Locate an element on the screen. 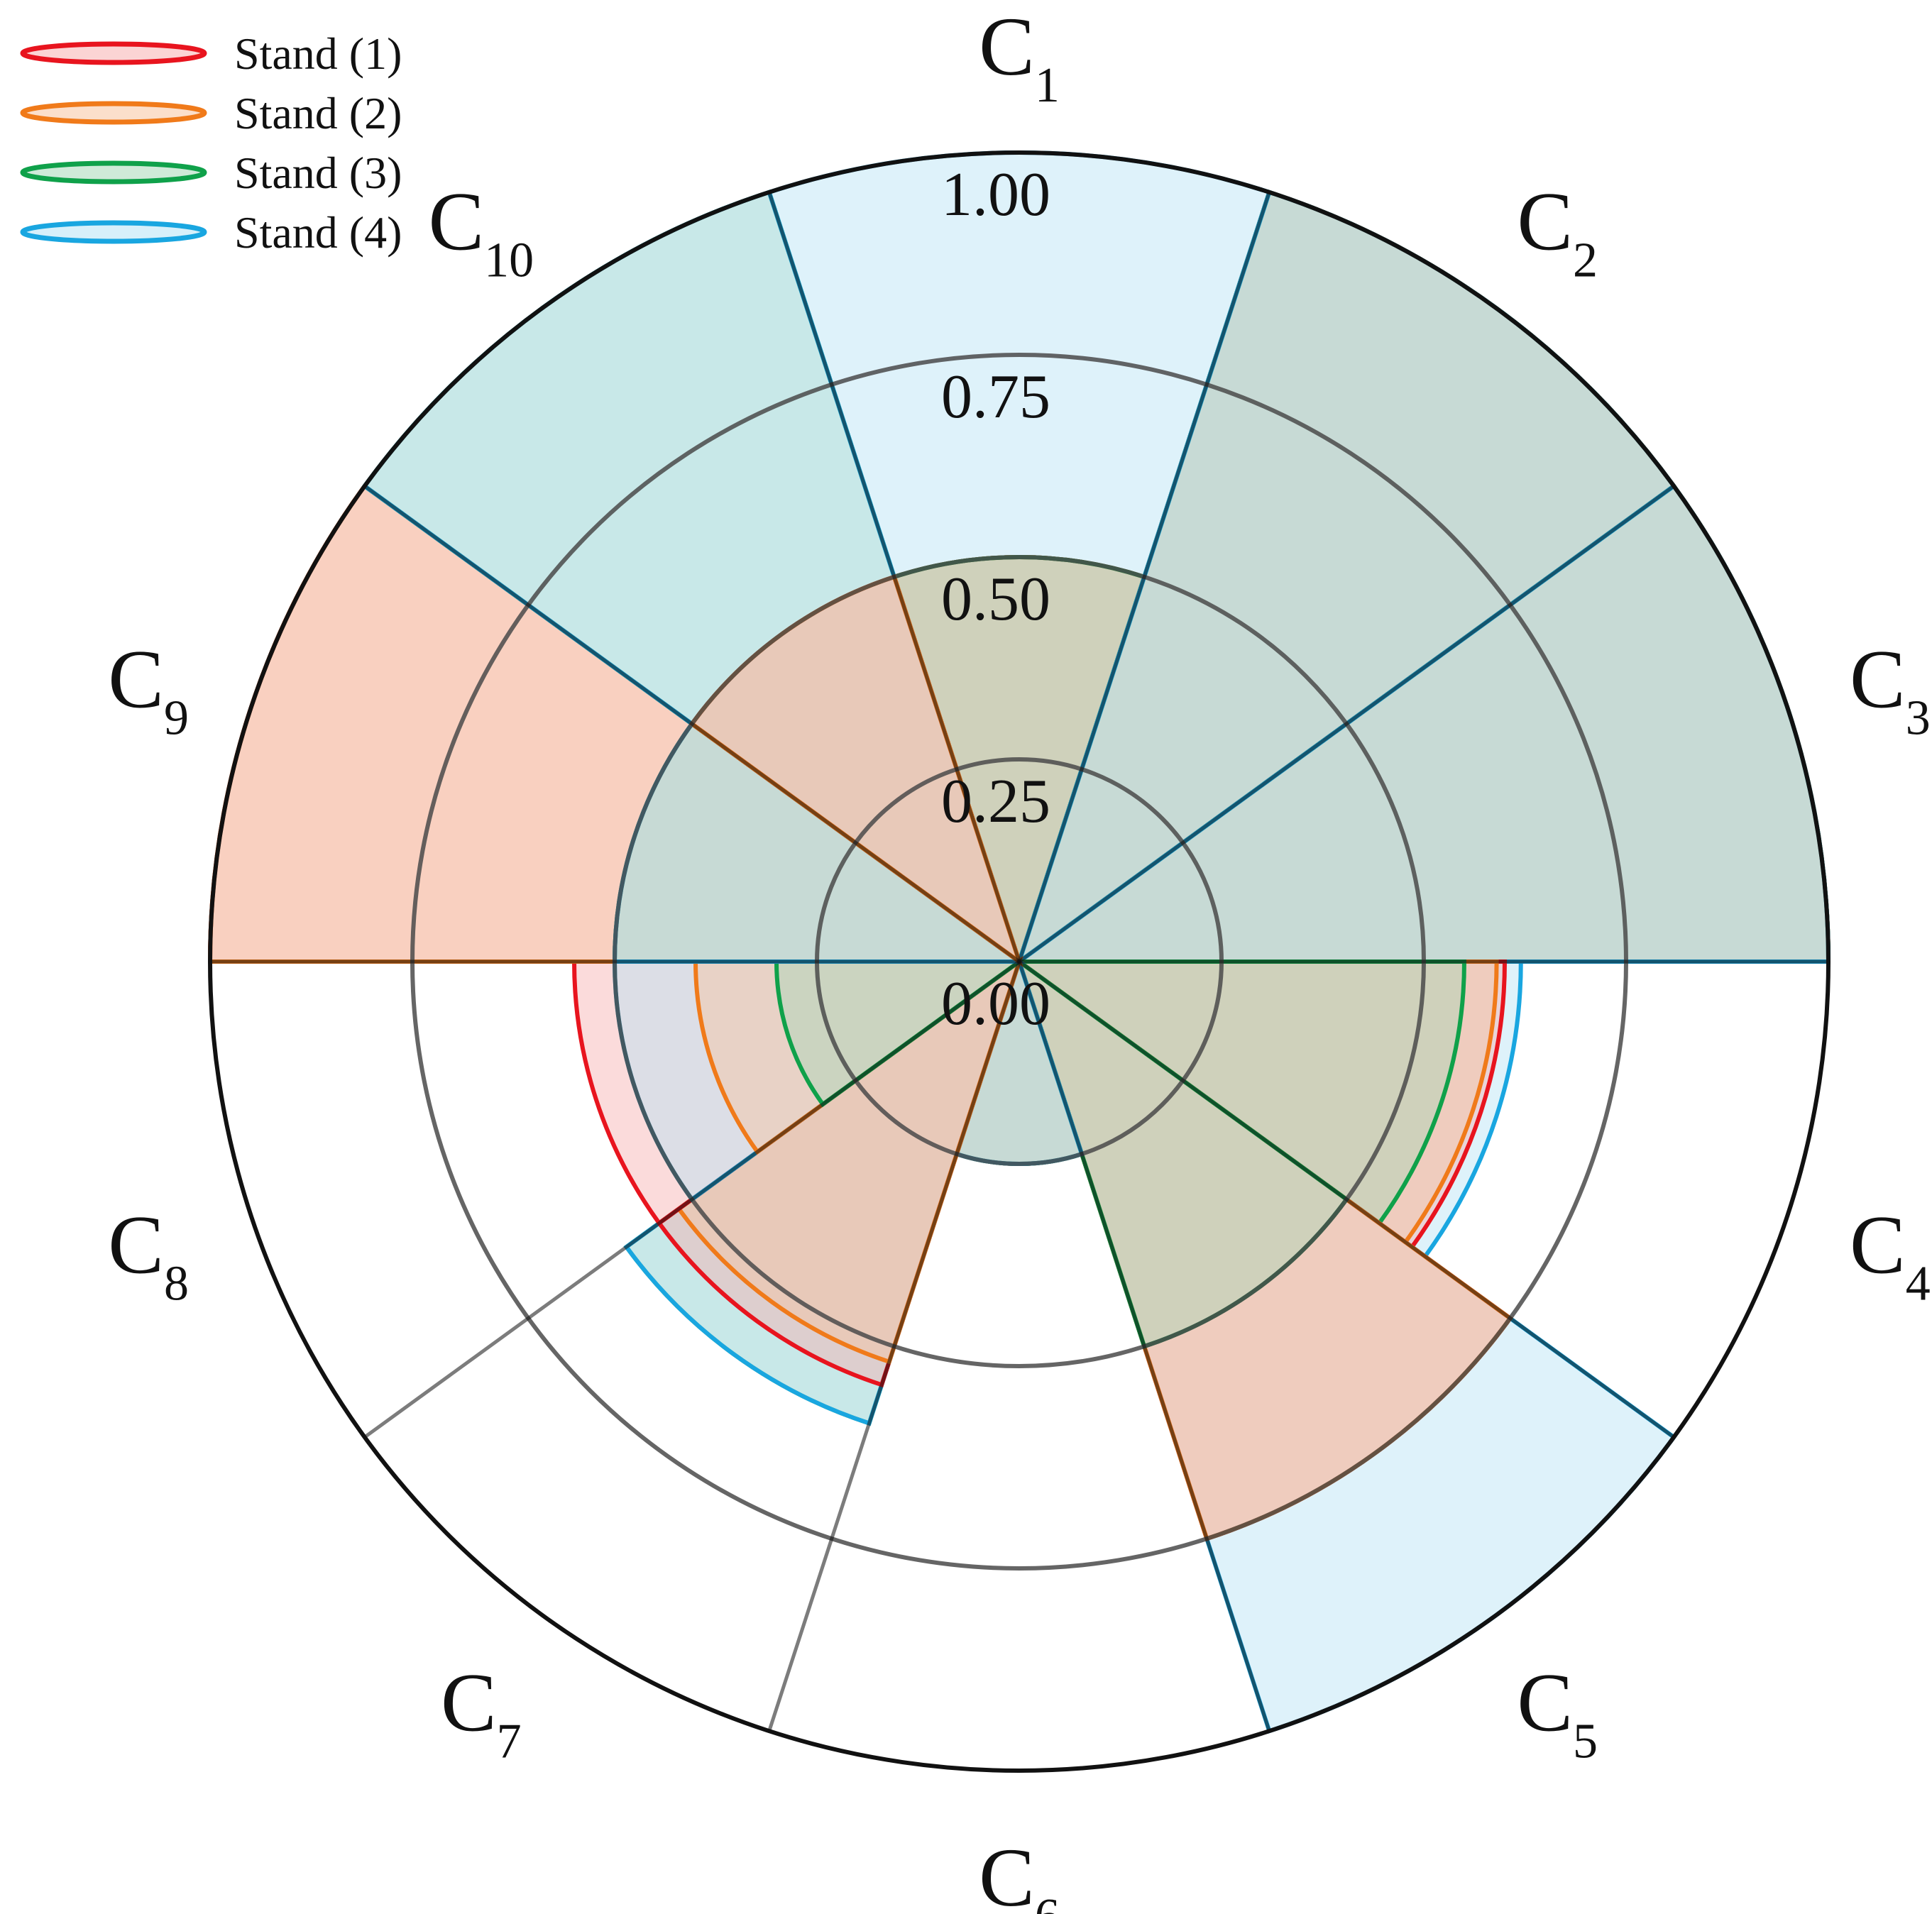 This screenshot has width=1932, height=1914. legend-label-stand-1: Stand (1) is located at coordinates (318, 54).